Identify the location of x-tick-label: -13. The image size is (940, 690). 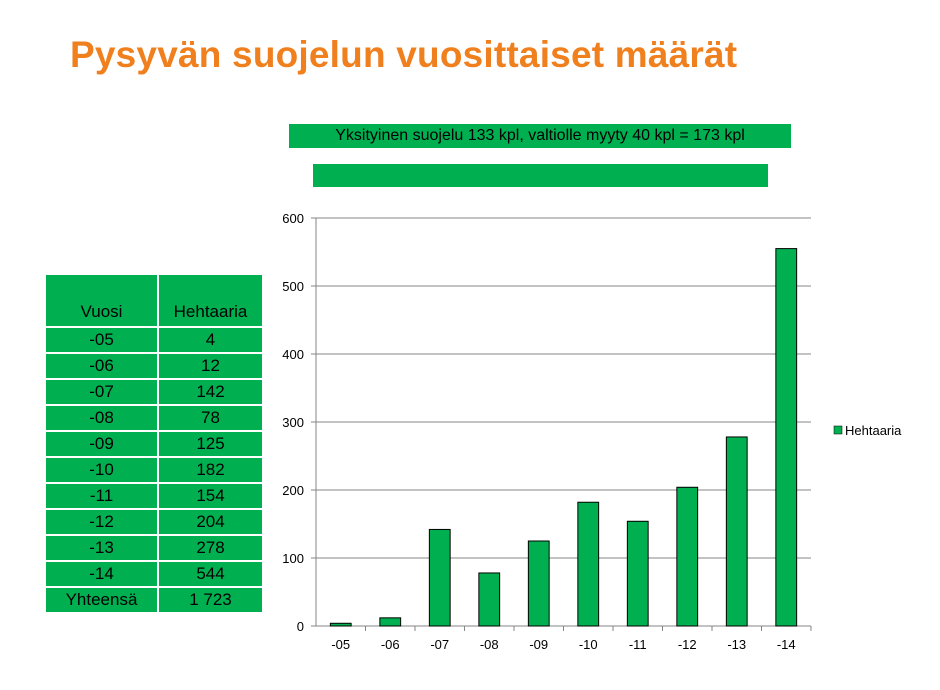
(736, 644).